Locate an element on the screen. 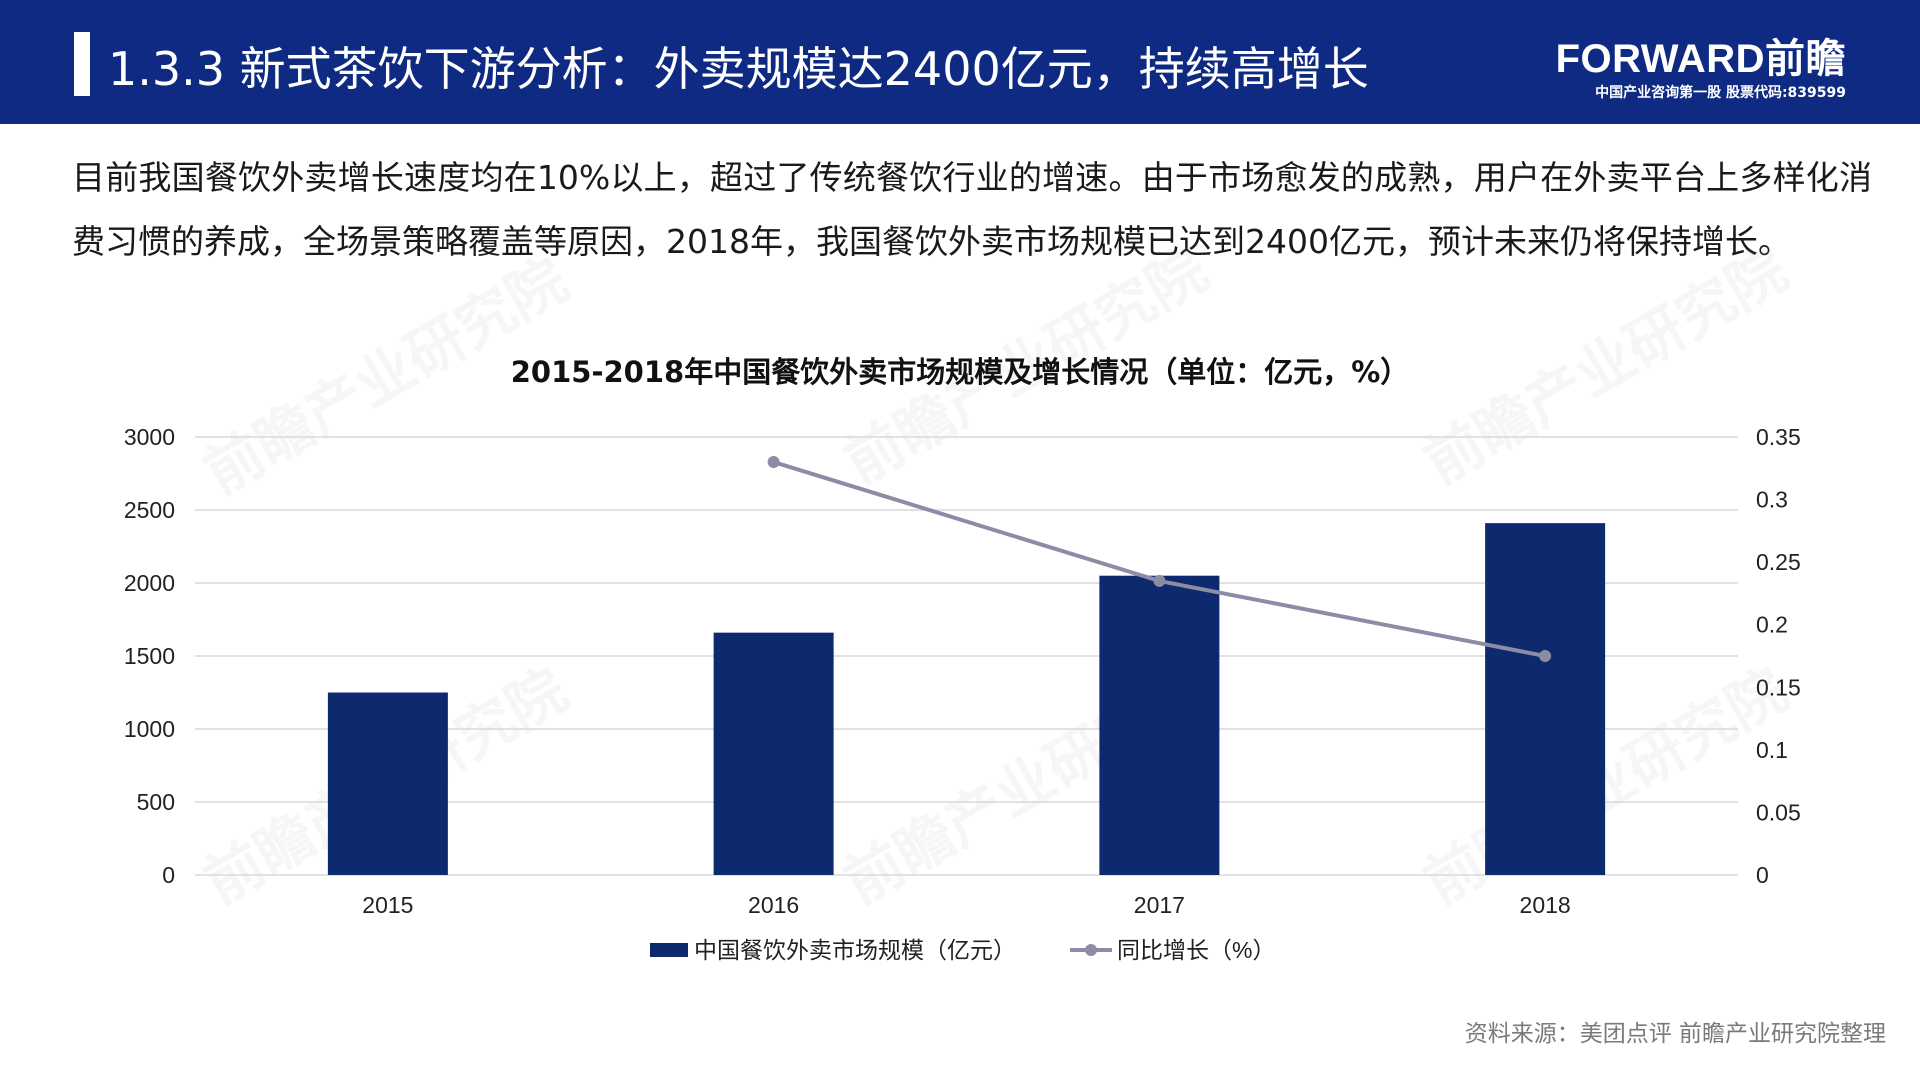  x-tick-label: 2015 is located at coordinates (387, 905).